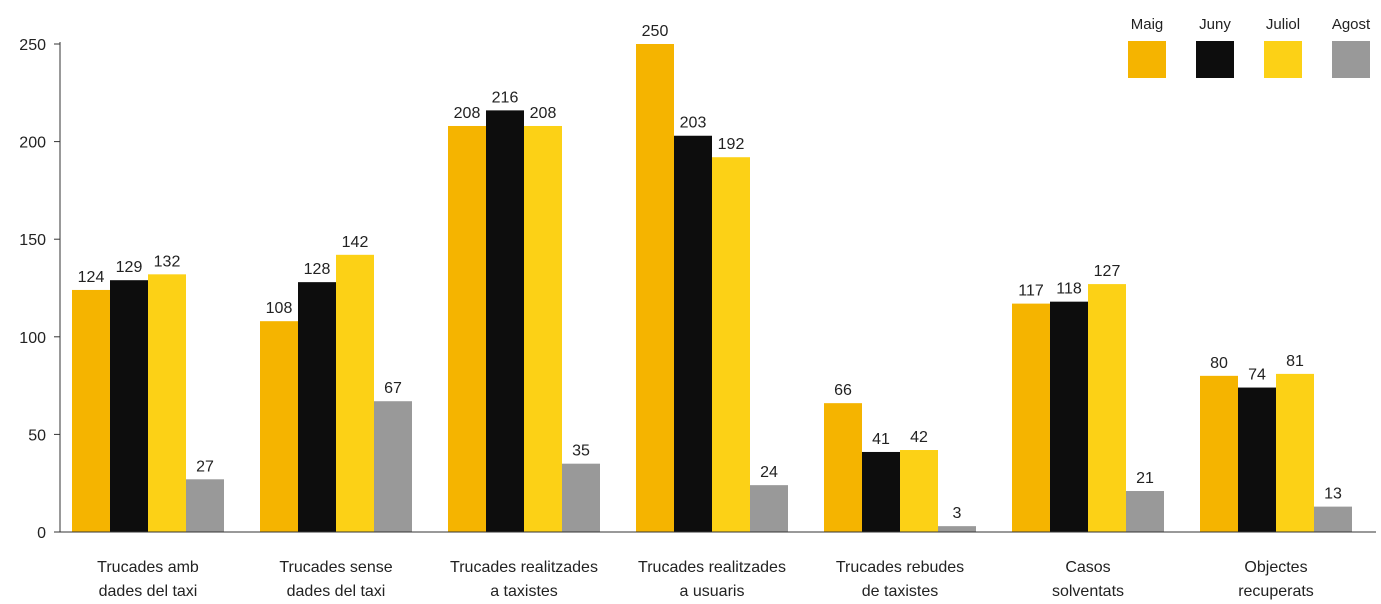 This screenshot has width=1381, height=604. Describe the element at coordinates (769, 472) in the screenshot. I see `data-label: 24` at that location.